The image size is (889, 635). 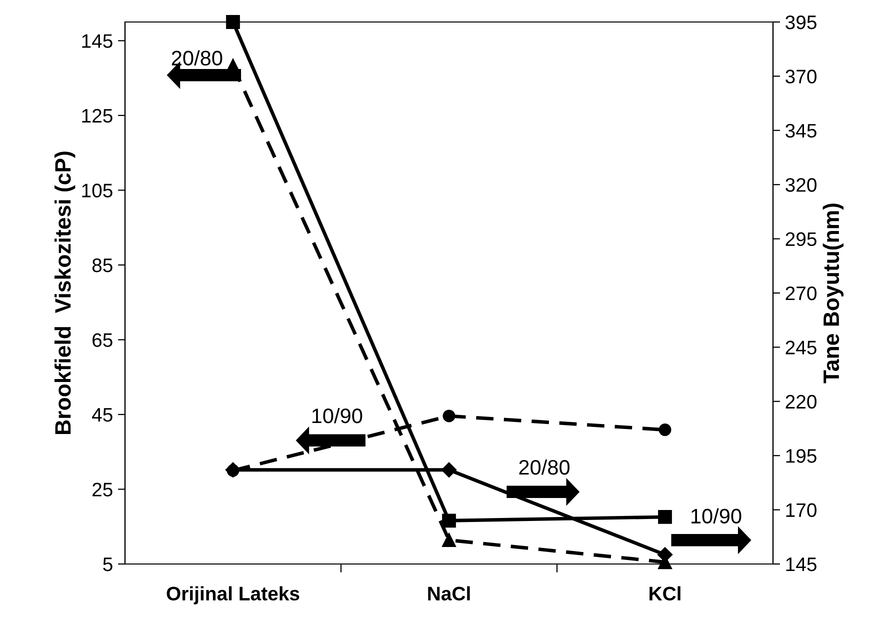 I want to click on y2-tick-label: 145, so click(x=801, y=565).